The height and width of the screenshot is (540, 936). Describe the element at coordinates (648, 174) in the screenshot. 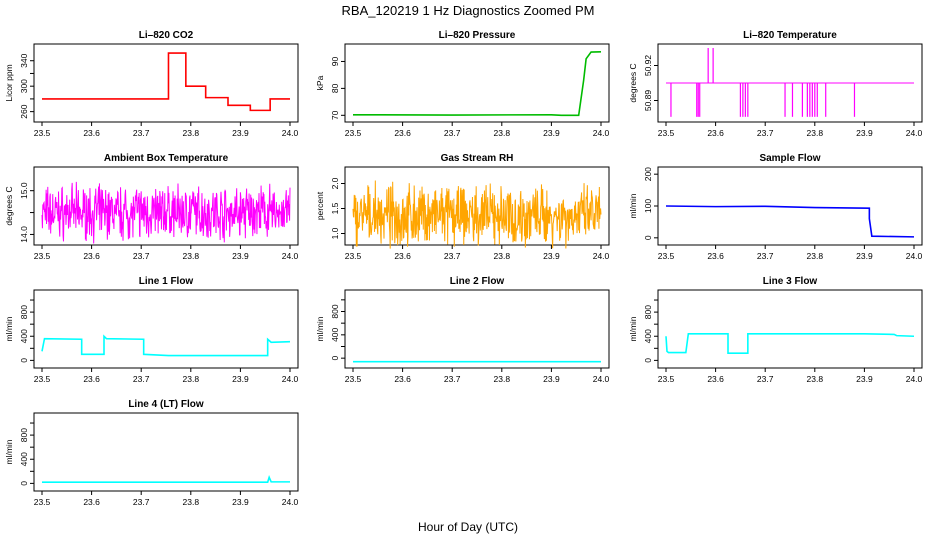

I see `y-tick-label: 200` at that location.